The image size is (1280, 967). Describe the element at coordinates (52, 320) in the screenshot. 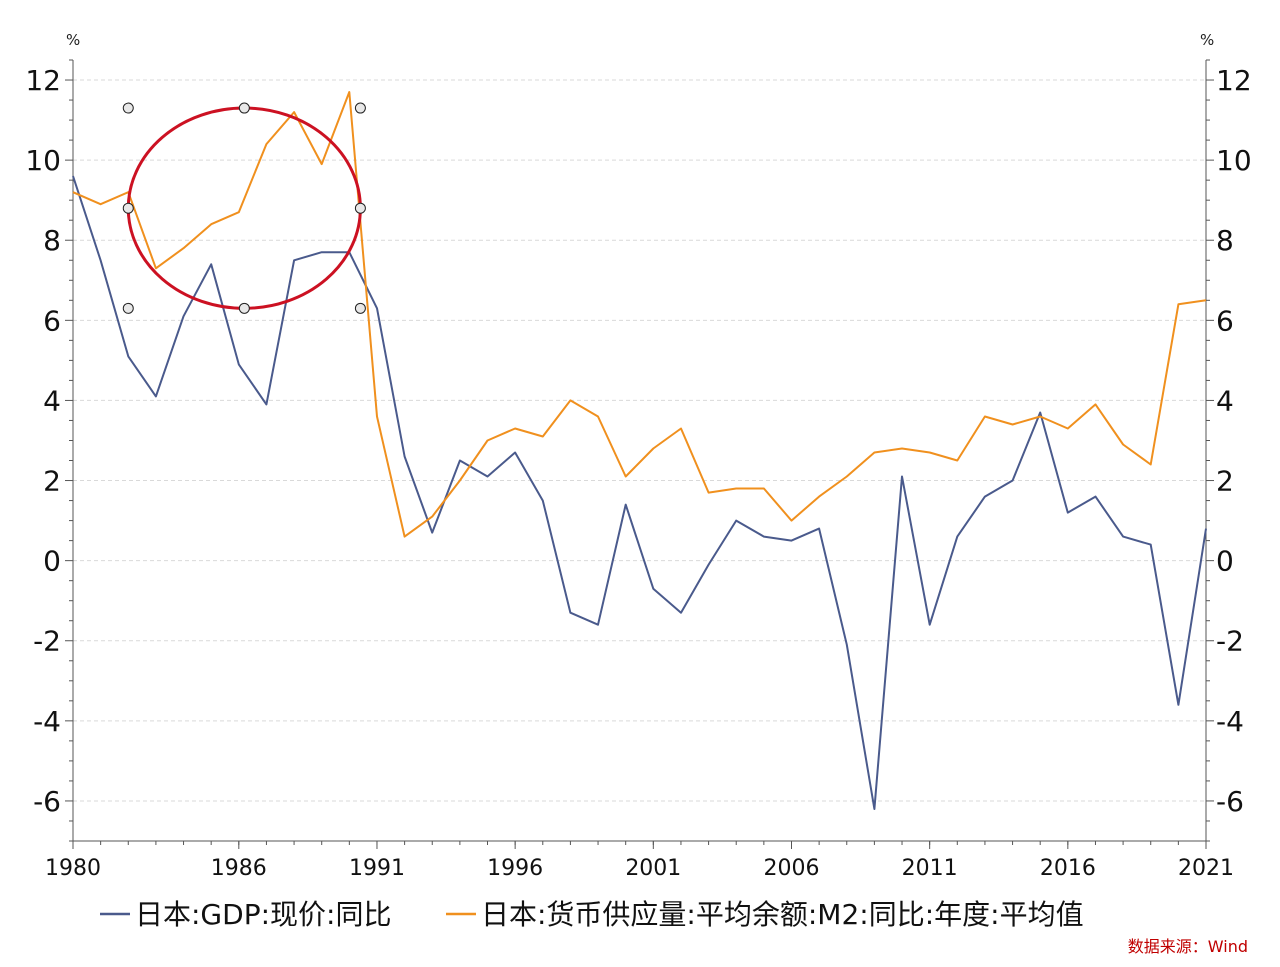

I see `left-tick-label: 6` at that location.